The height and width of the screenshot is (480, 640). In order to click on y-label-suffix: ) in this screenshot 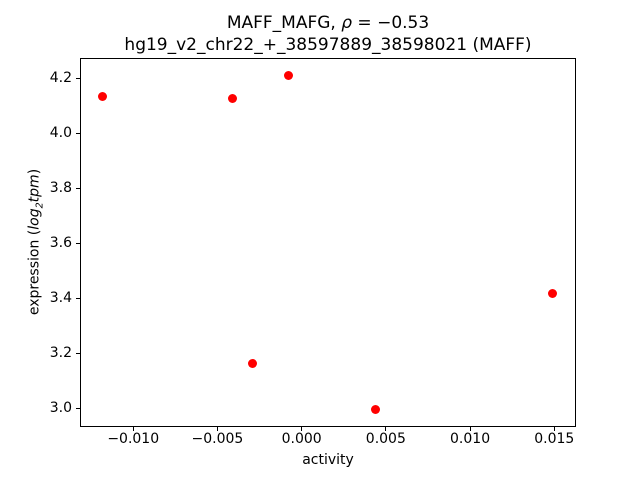, I will do `click(34, 171)`.